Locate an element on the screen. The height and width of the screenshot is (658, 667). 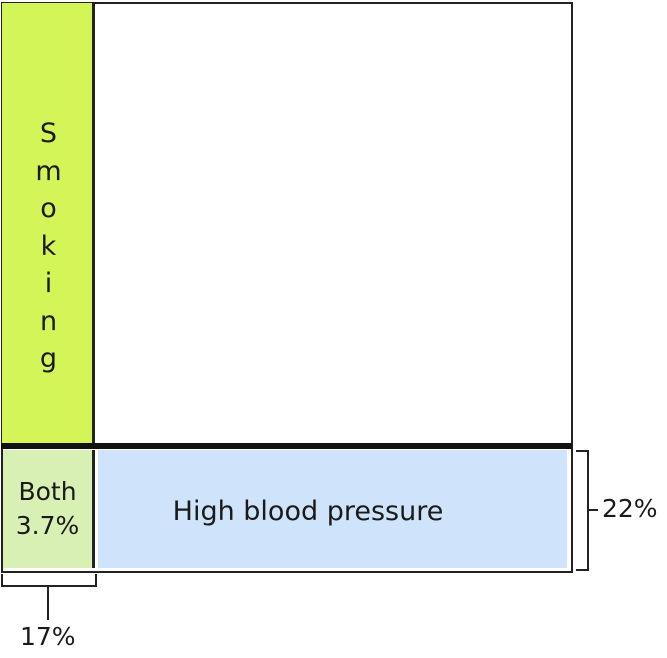
both-label: Both is located at coordinates (47, 491).